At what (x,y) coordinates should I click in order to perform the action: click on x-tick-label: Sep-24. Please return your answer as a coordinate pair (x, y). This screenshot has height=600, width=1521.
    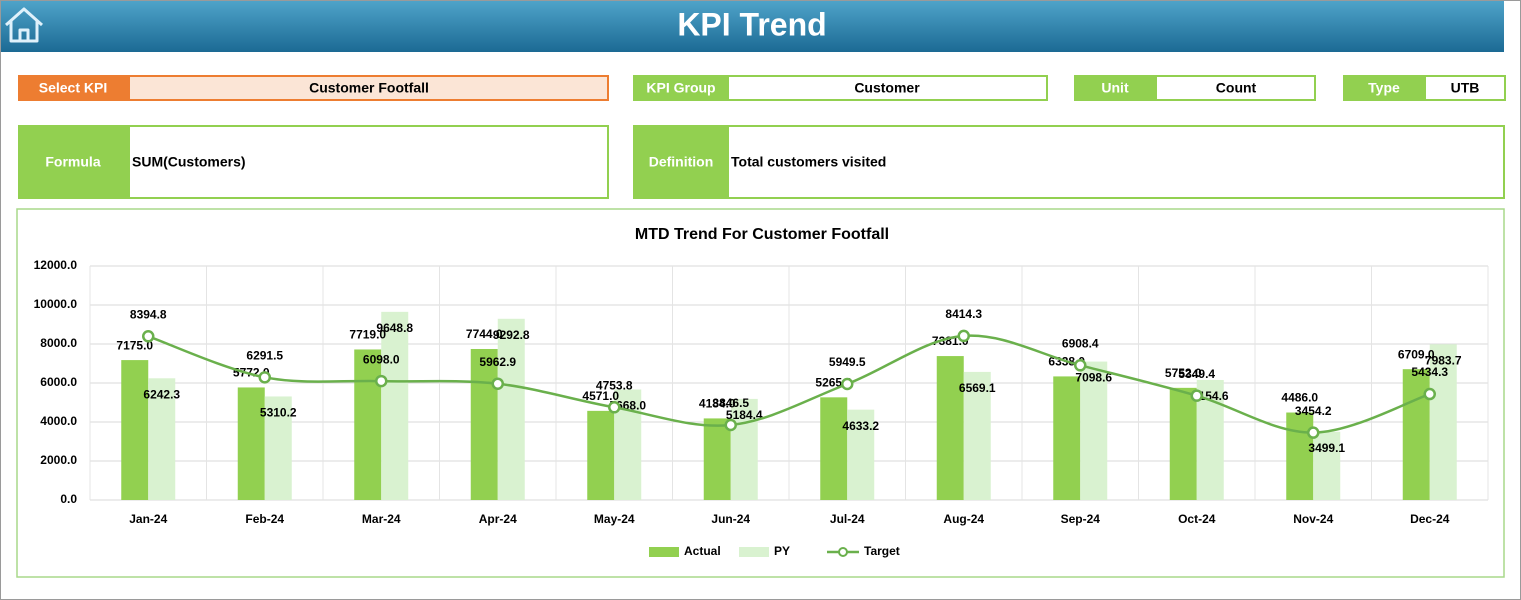
    Looking at the image, I should click on (1081, 519).